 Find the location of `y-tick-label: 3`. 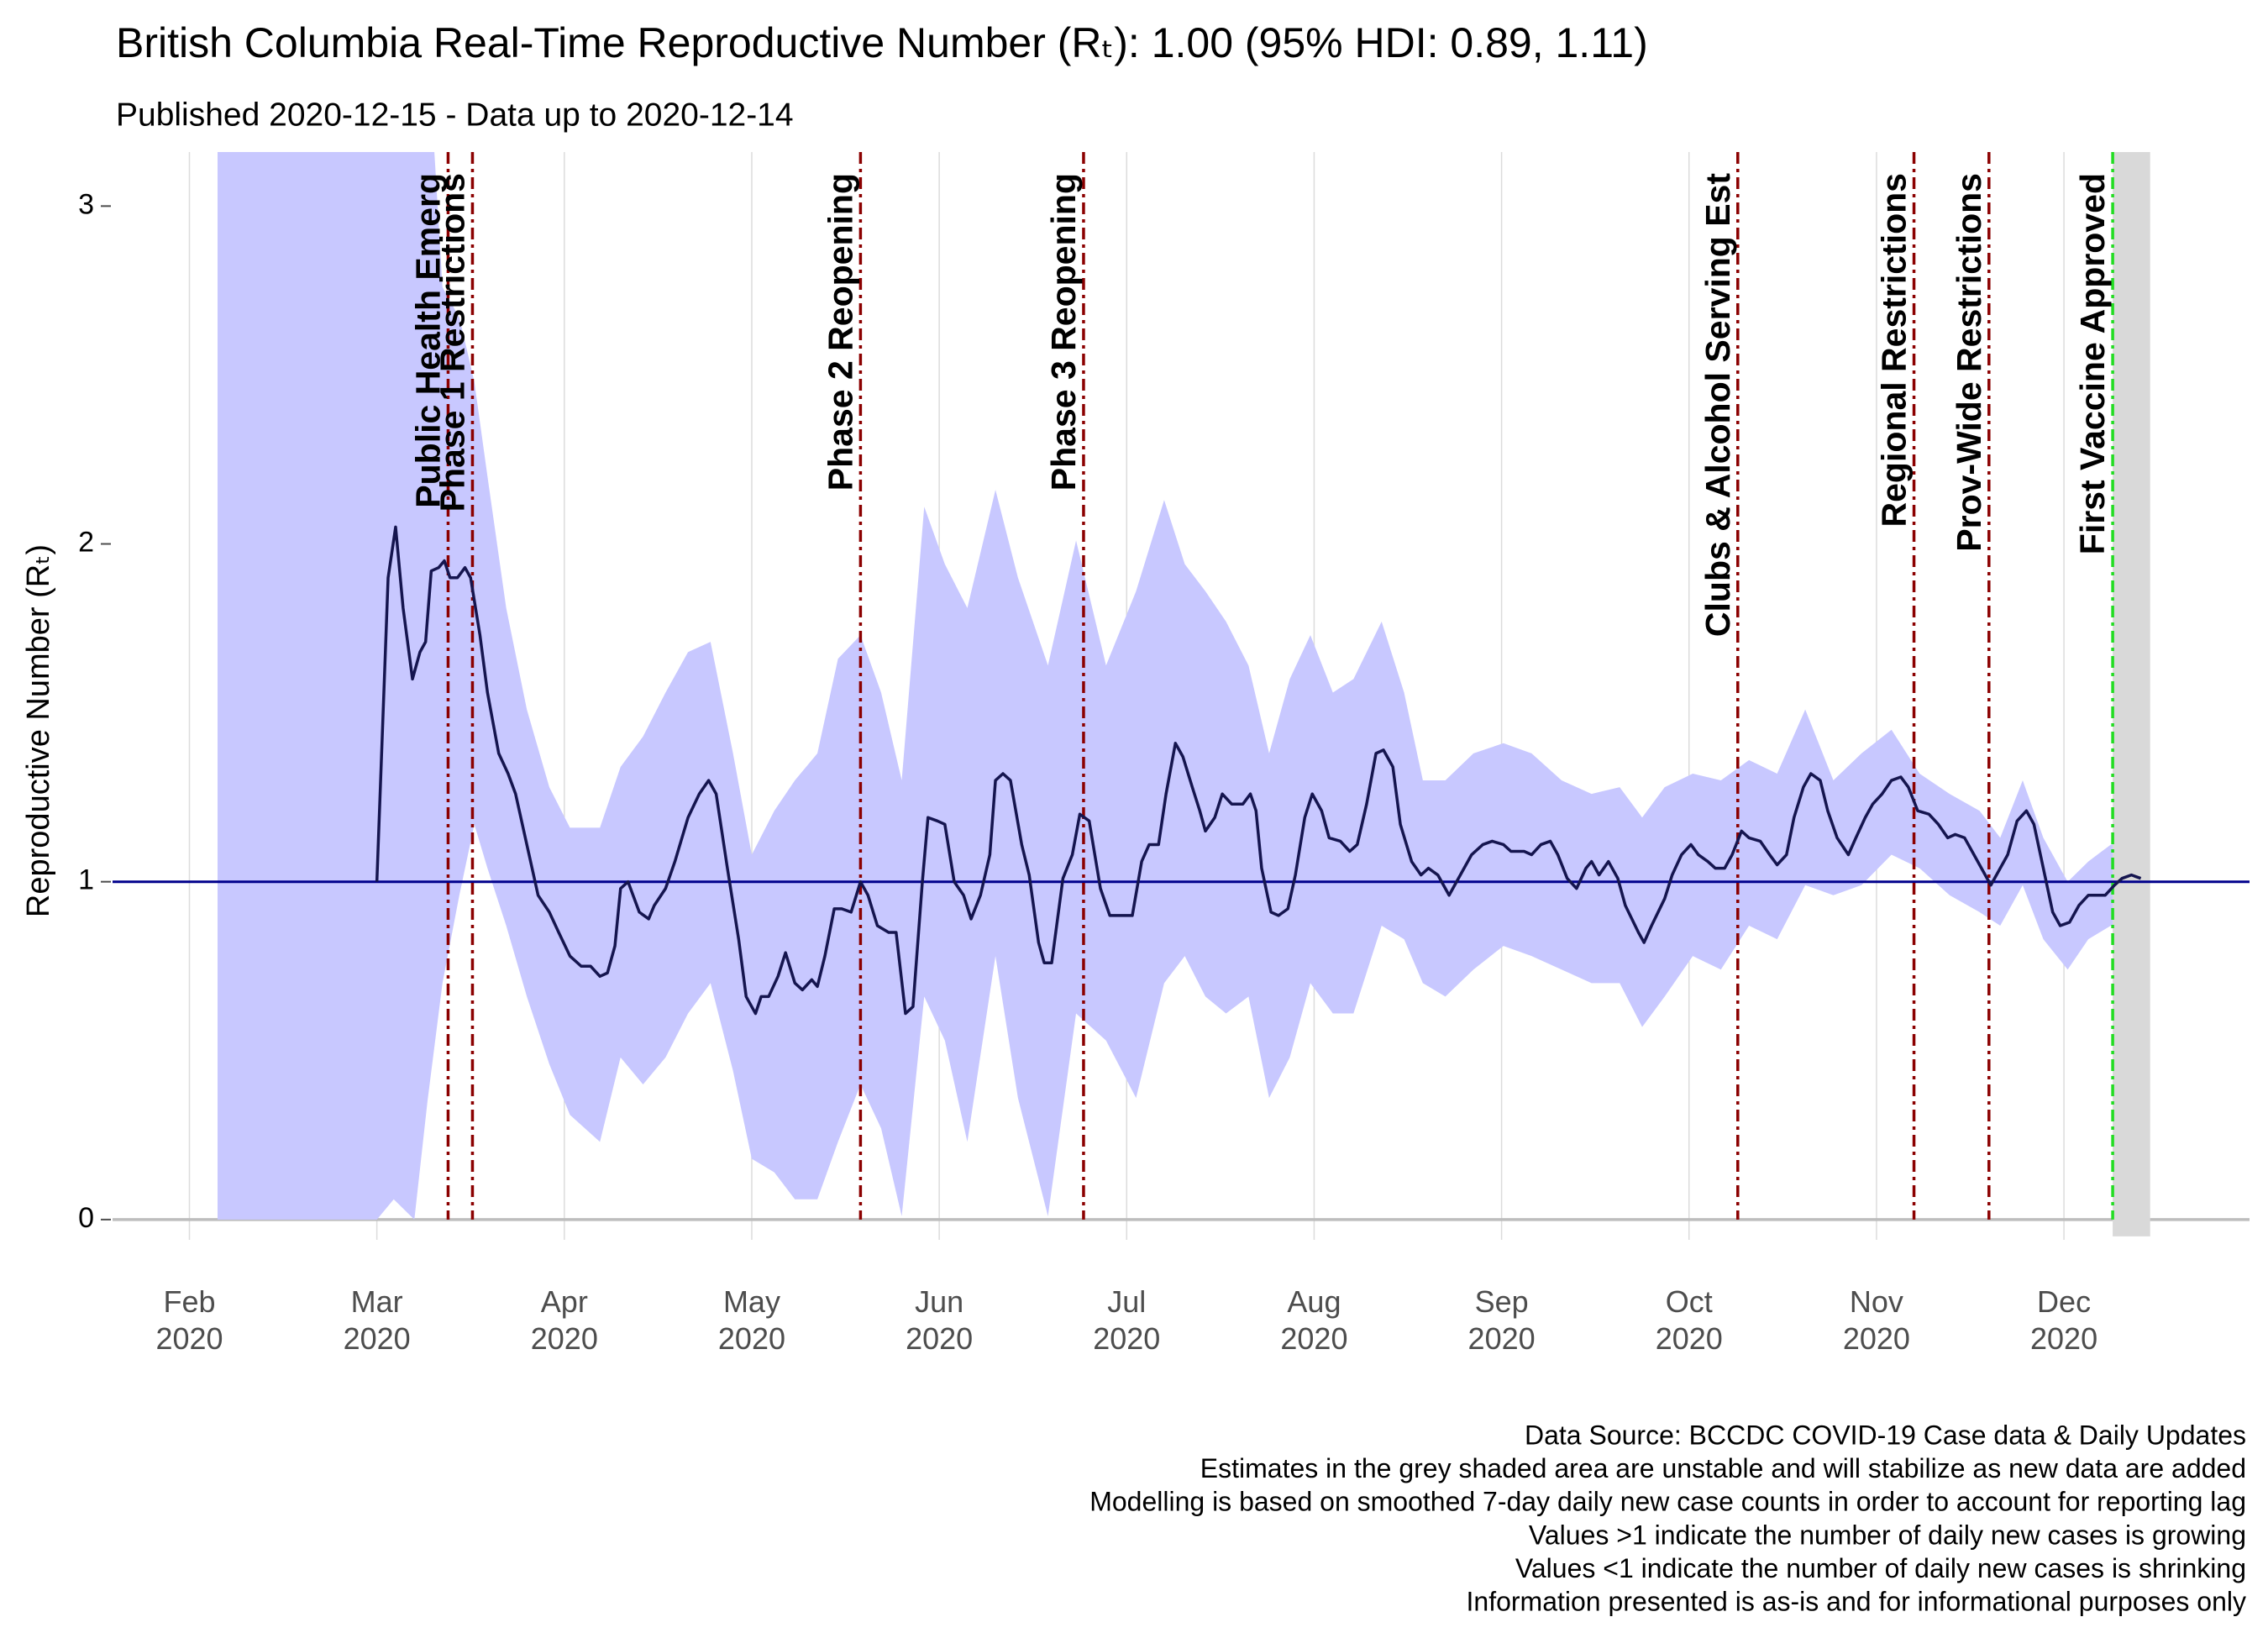

y-tick-label: 3 is located at coordinates (86, 204).